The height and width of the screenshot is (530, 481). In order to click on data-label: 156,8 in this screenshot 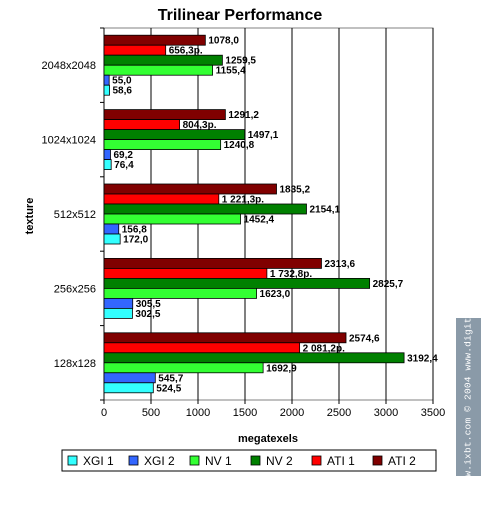, I will do `click(134, 230)`.